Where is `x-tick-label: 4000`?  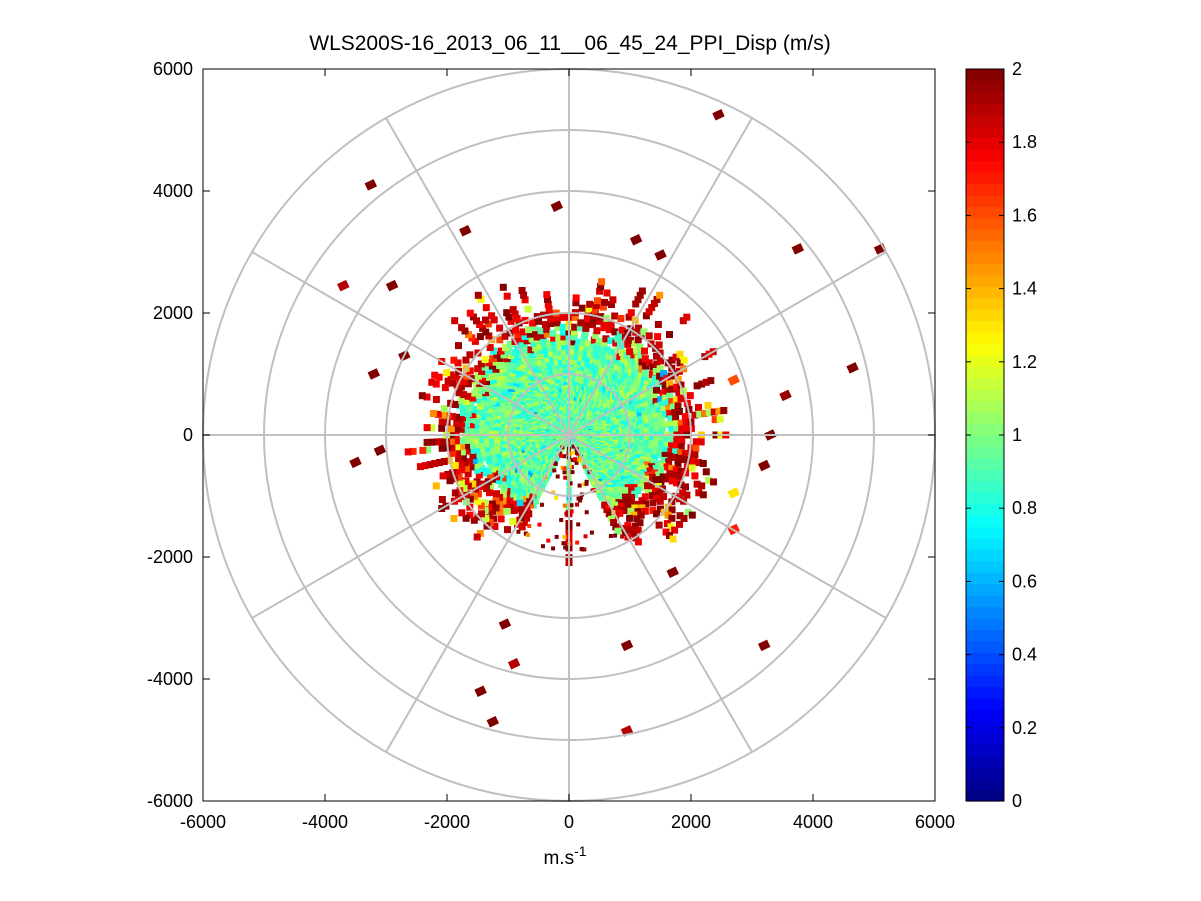
x-tick-label: 4000 is located at coordinates (813, 822).